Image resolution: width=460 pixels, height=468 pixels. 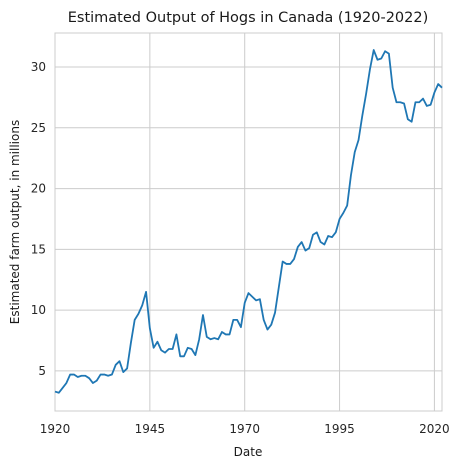 What do you see at coordinates (38, 128) in the screenshot?
I see `y-tick-label: 25` at bounding box center [38, 128].